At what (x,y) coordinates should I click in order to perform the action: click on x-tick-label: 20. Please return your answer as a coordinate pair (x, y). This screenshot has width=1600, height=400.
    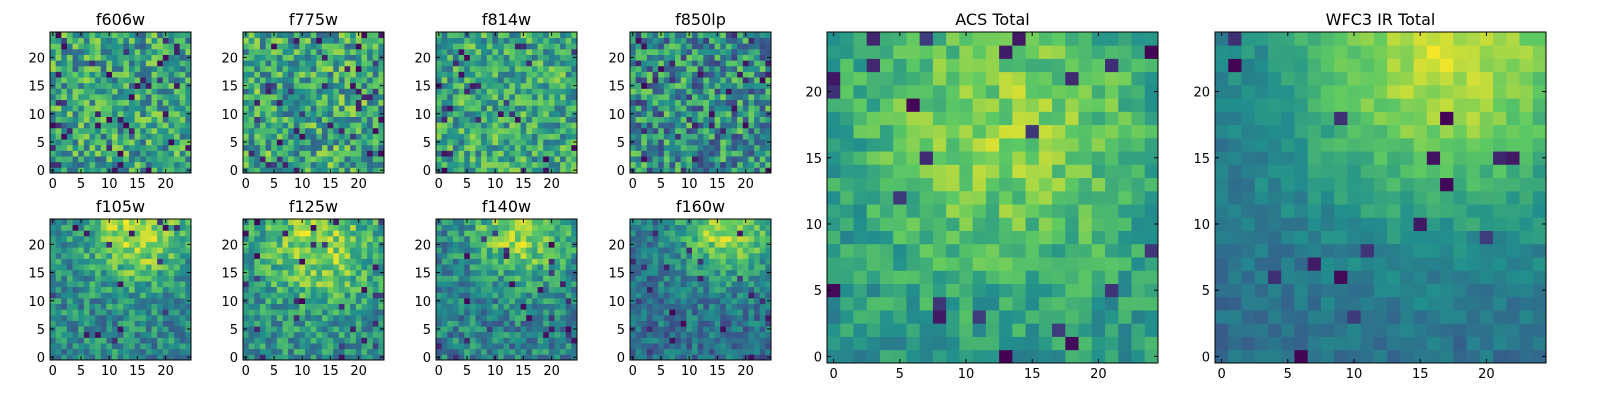
    Looking at the image, I should click on (358, 184).